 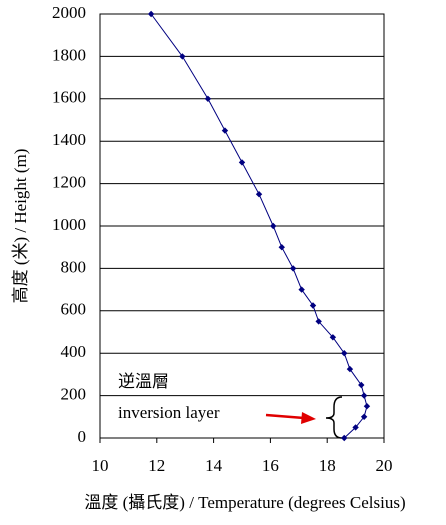 What do you see at coordinates (285, 416) in the screenshot?
I see `arrow` at bounding box center [285, 416].